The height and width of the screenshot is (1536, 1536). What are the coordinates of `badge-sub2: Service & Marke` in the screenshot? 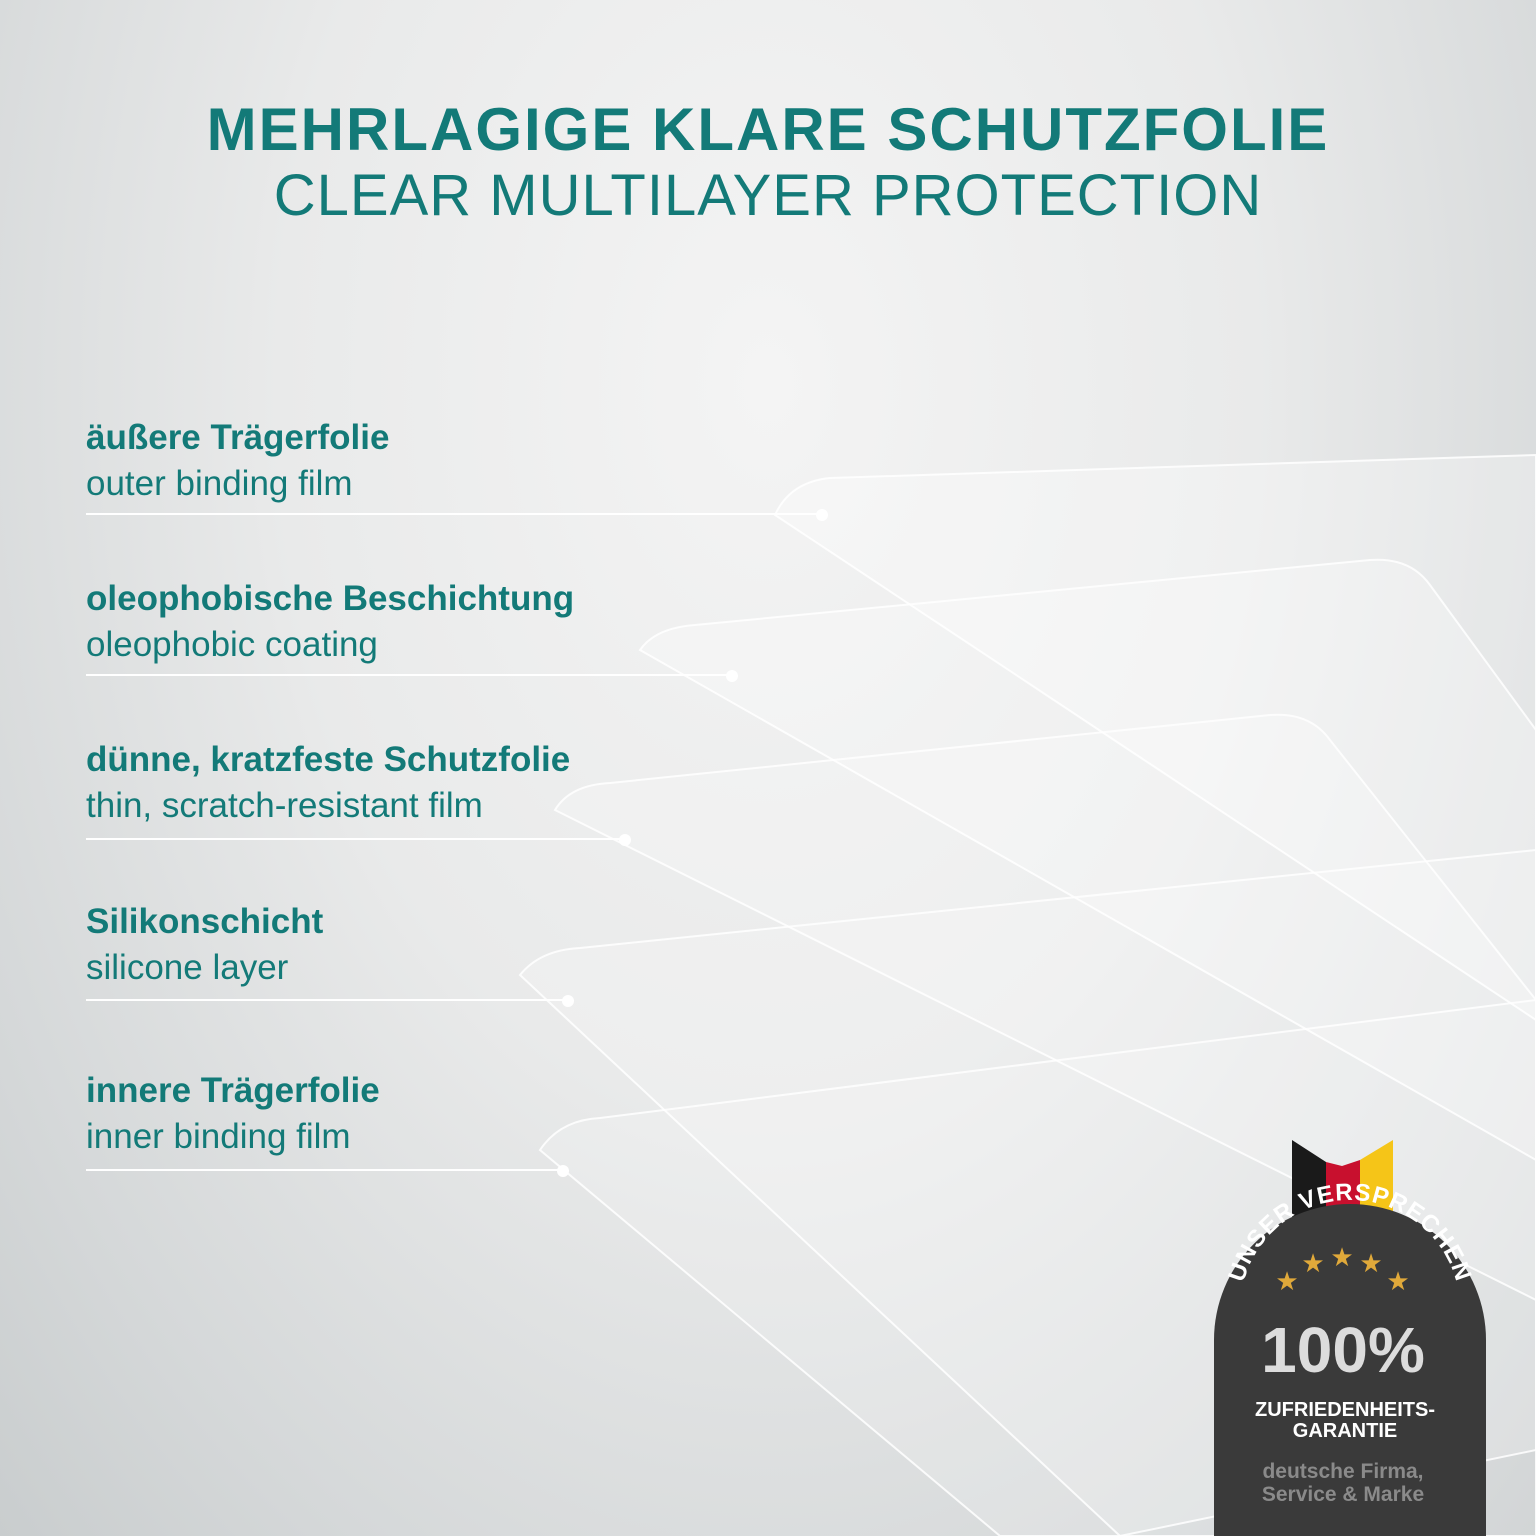 It's located at (1343, 1494).